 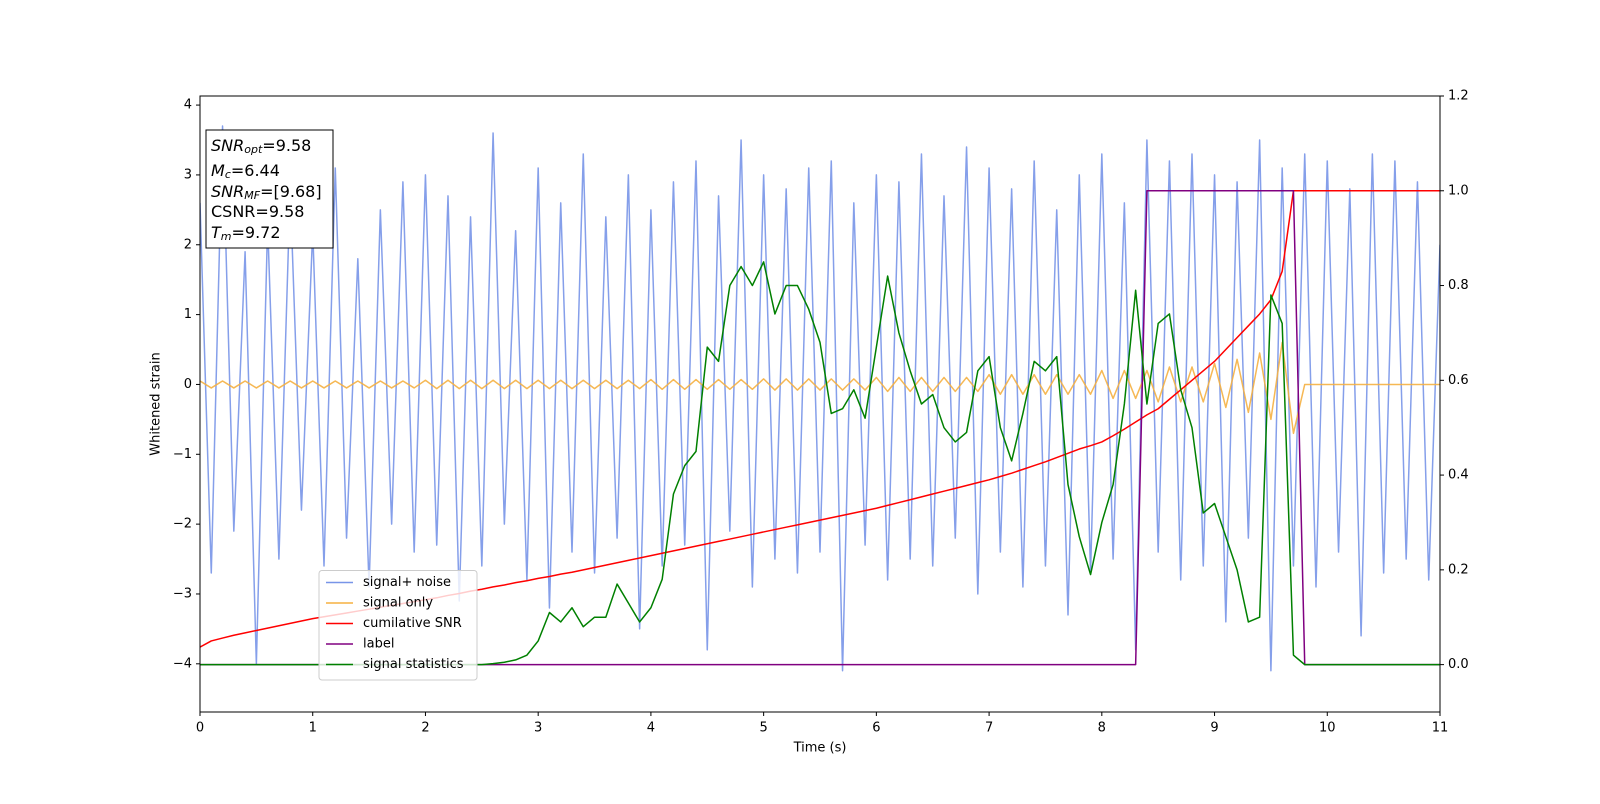 What do you see at coordinates (182, 524) in the screenshot?
I see `y-tick-label: −2` at bounding box center [182, 524].